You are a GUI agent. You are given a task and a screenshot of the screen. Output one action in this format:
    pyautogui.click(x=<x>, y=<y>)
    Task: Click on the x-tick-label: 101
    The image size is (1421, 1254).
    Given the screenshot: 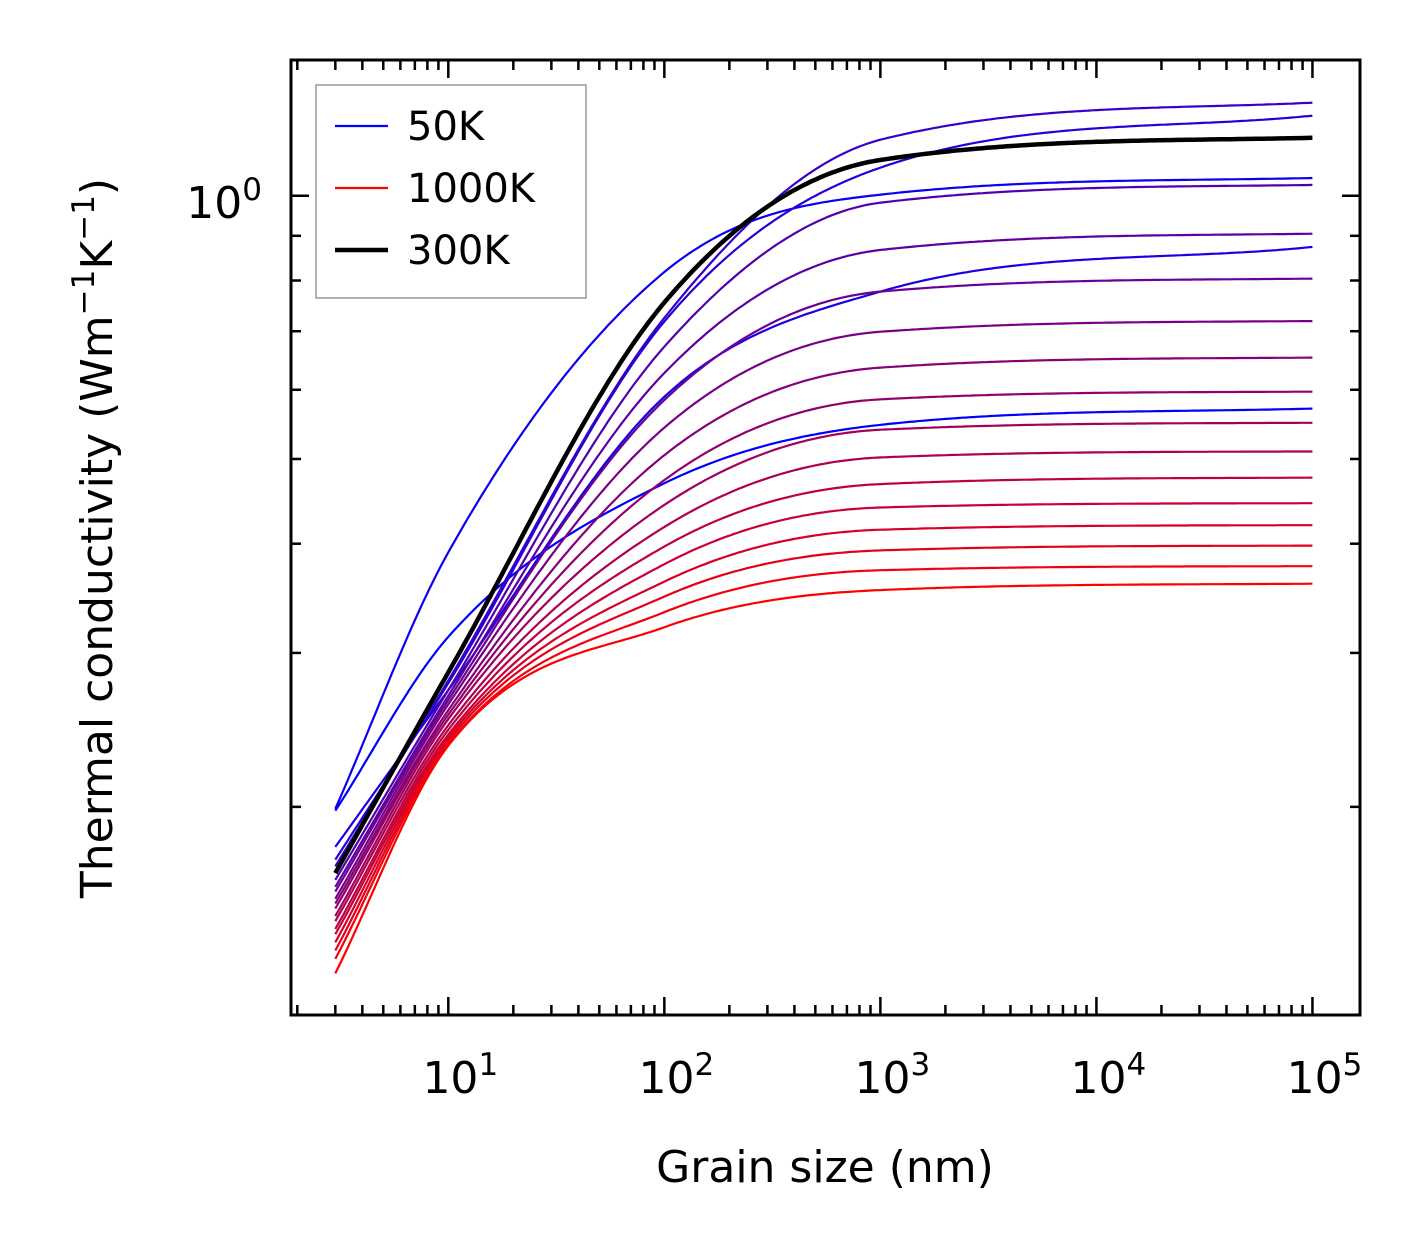 What is the action you would take?
    pyautogui.click(x=460, y=1075)
    